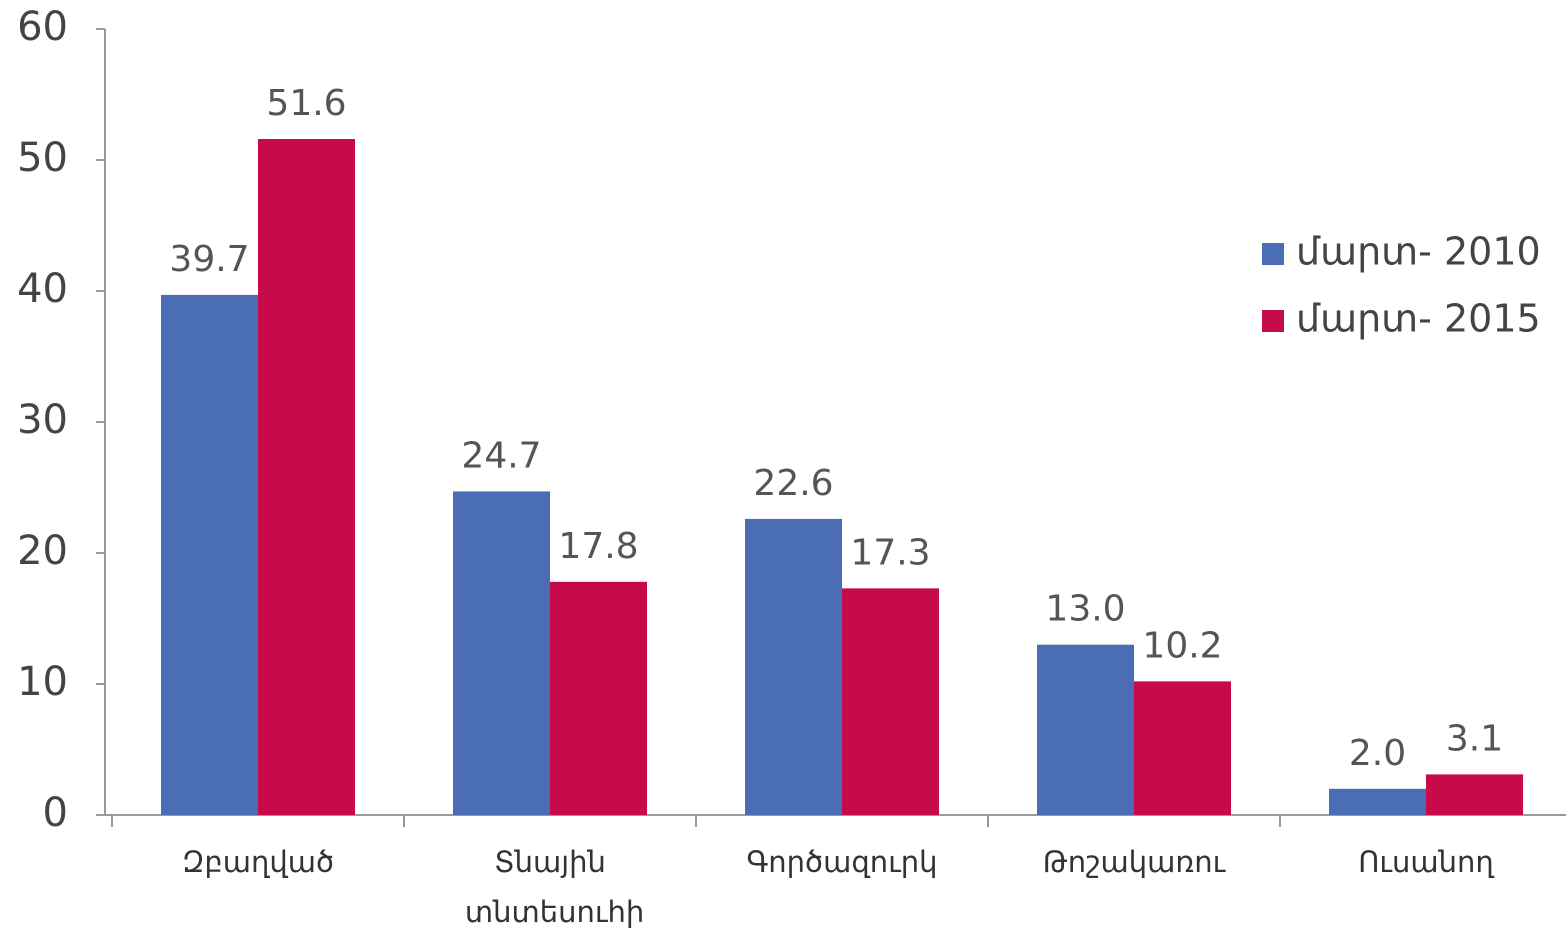 The width and height of the screenshot is (1566, 932). Describe the element at coordinates (1135, 862) in the screenshot. I see `x-tick-label: Թոշակառու` at that location.